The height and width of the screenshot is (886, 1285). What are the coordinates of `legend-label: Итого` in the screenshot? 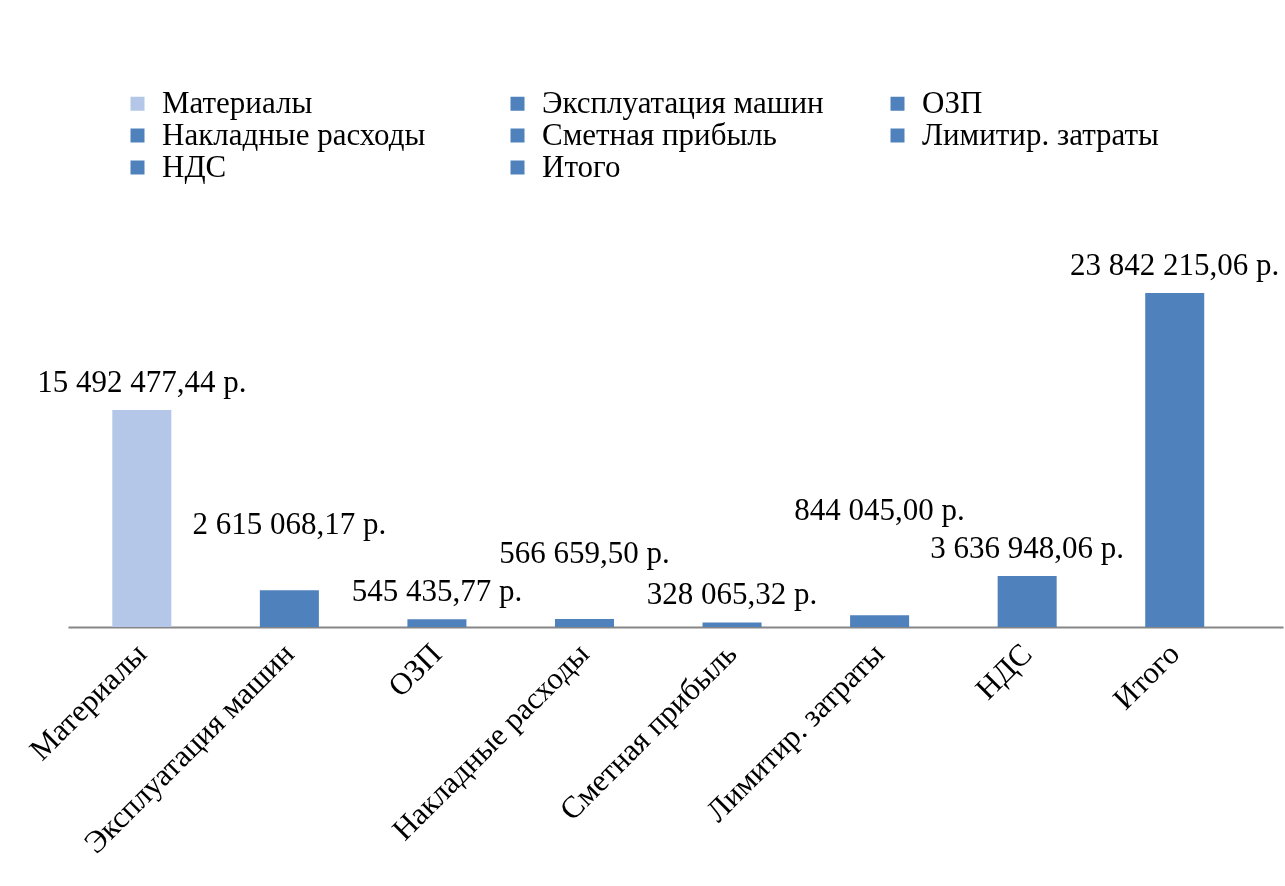 It's located at (581, 166).